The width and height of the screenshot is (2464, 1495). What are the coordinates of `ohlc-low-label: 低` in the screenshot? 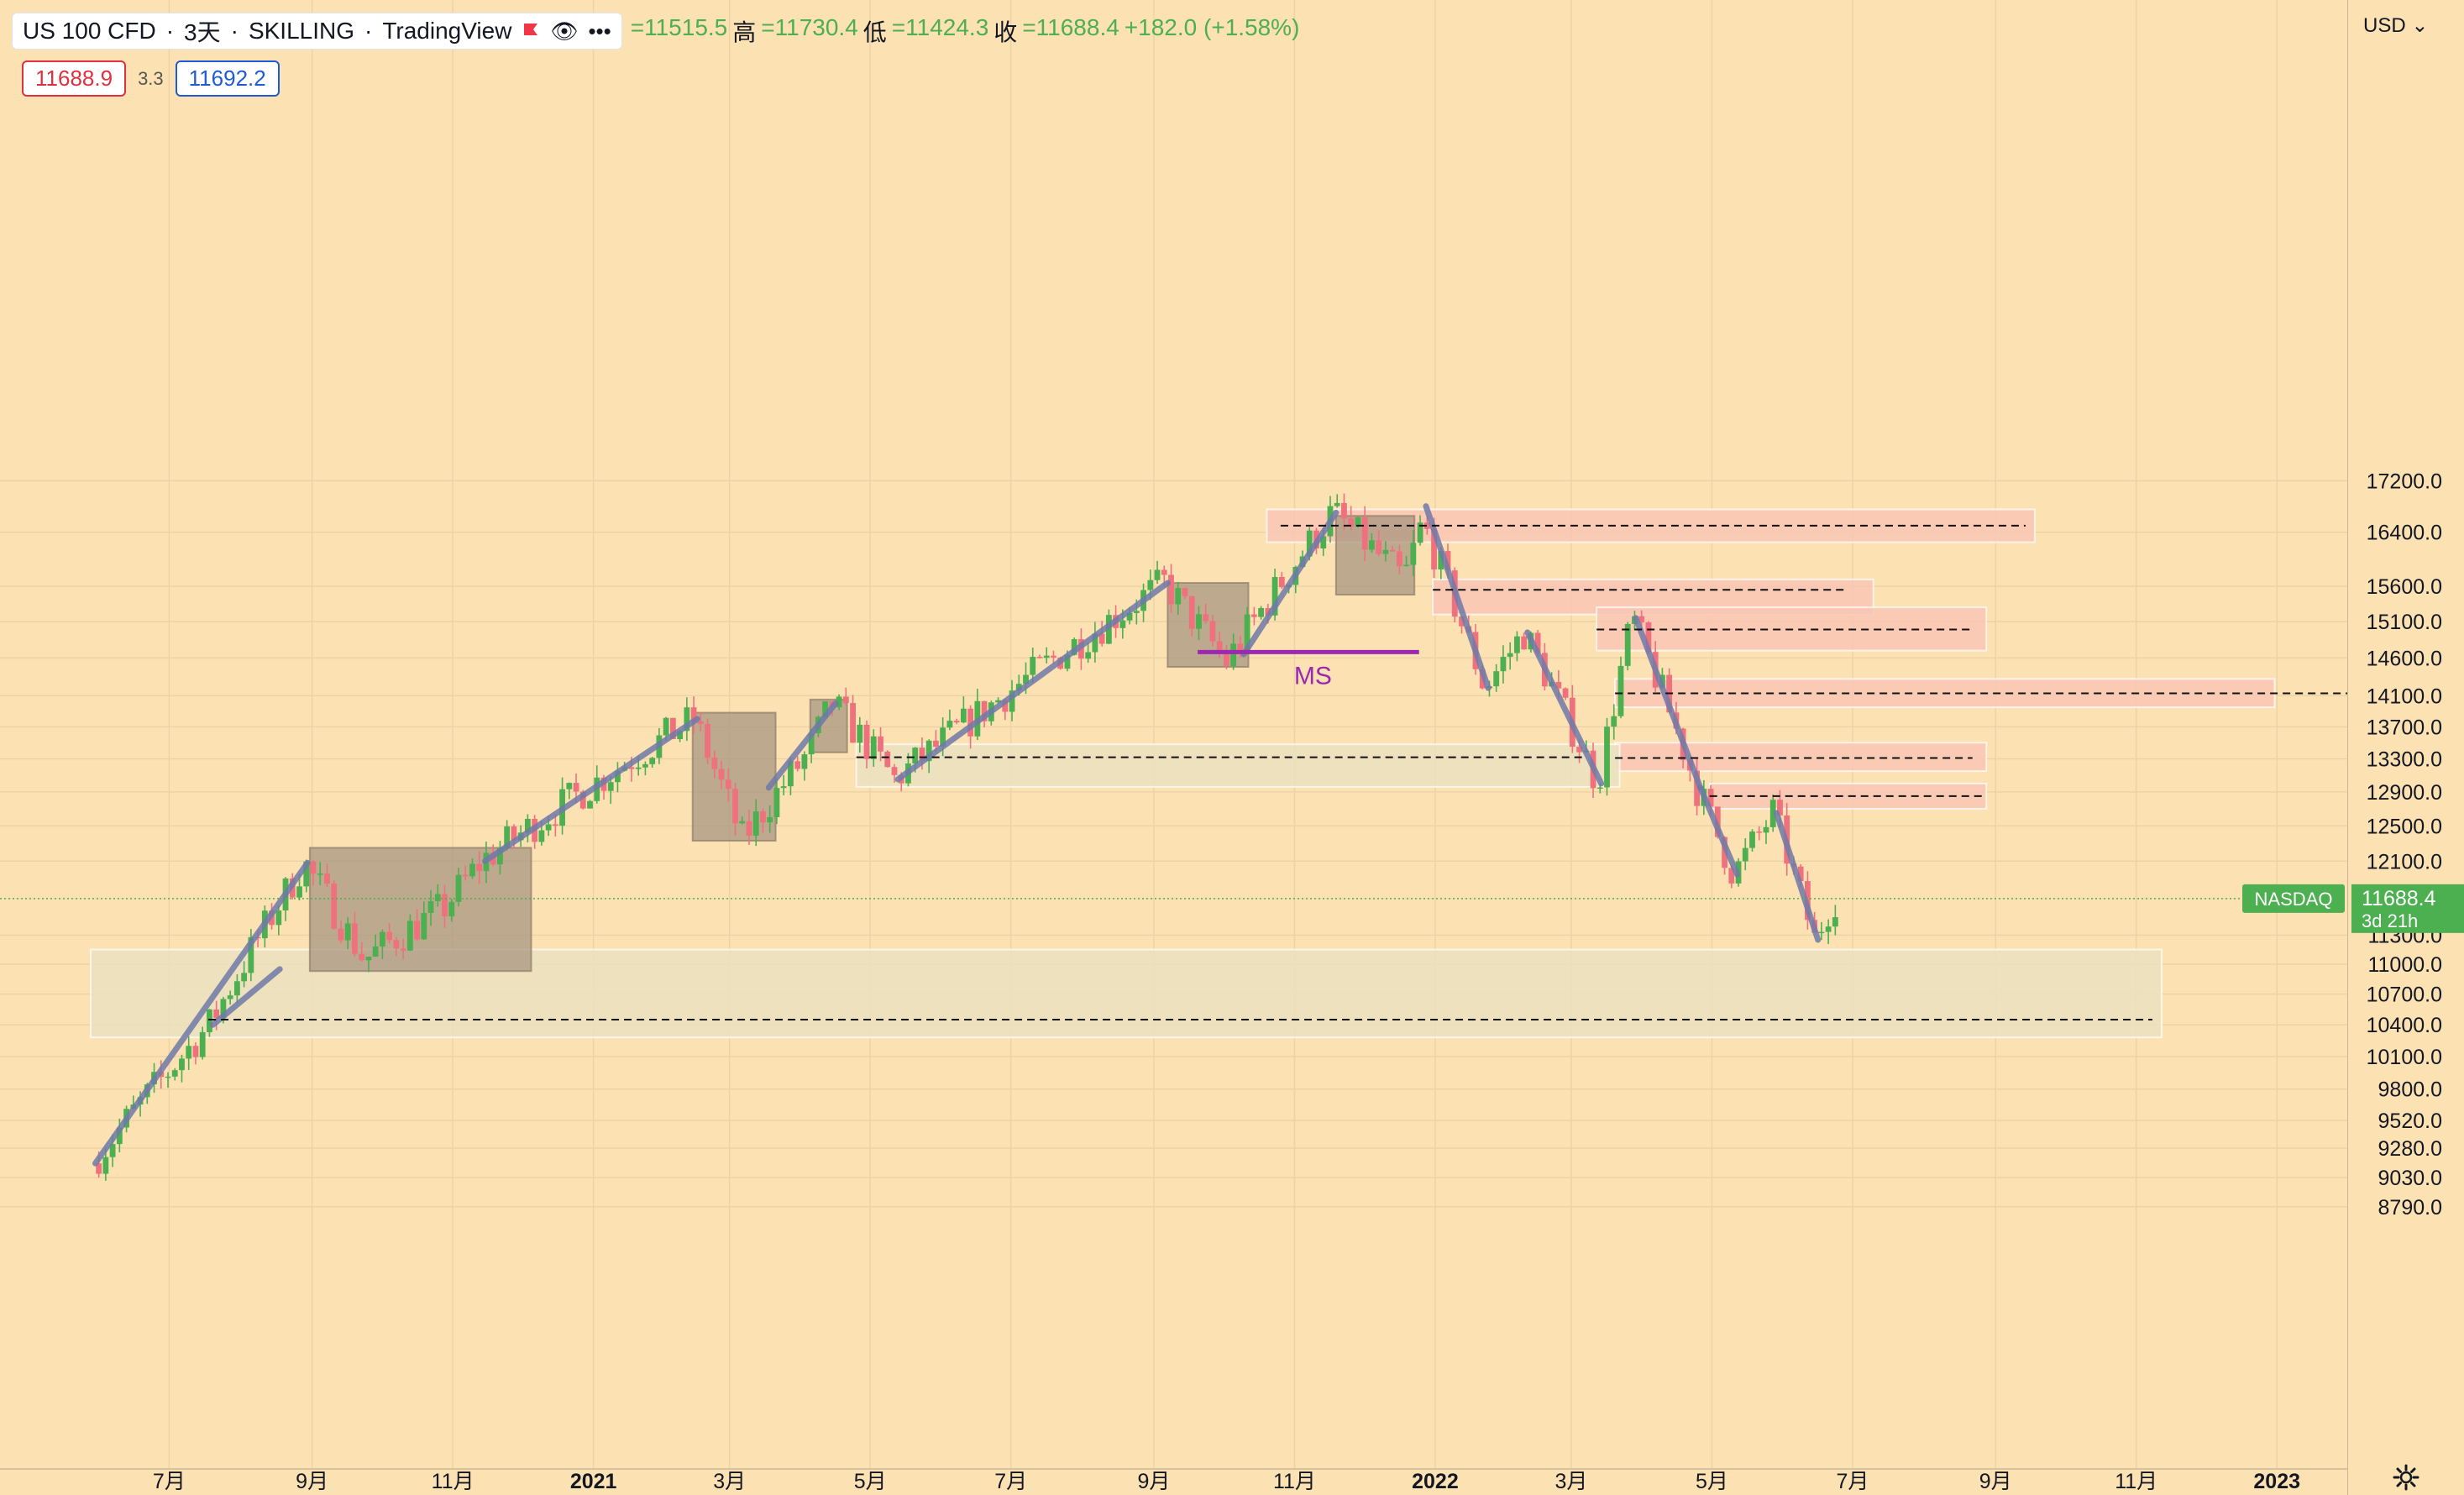 It's located at (875, 32).